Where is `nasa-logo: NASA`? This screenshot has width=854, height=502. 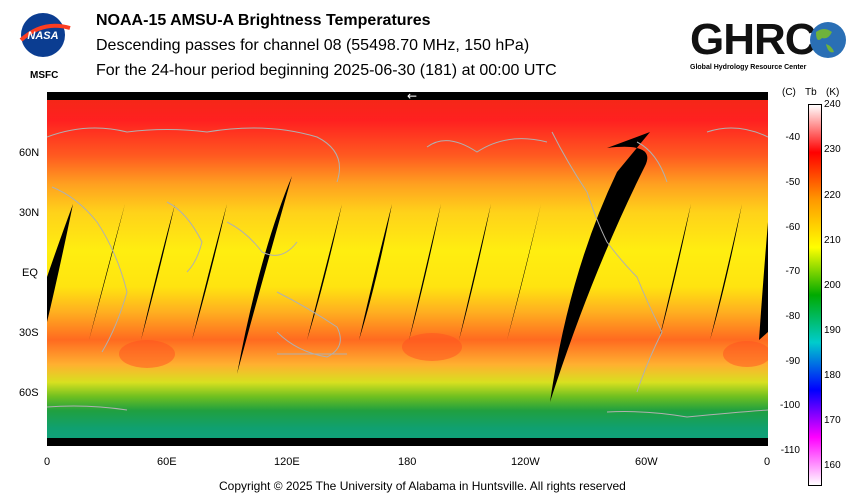 nasa-logo: NASA is located at coordinates (45, 35).